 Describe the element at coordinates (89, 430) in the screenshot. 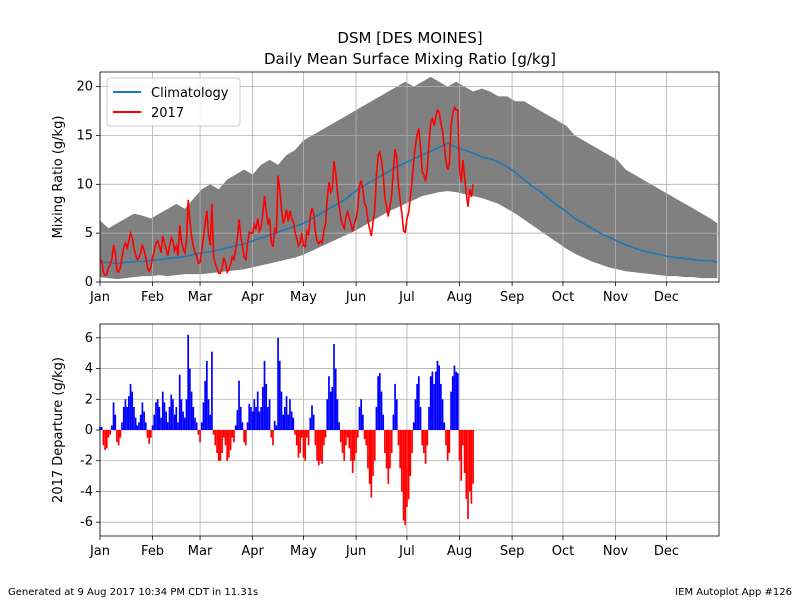

I see `y-tick-label: 0` at that location.